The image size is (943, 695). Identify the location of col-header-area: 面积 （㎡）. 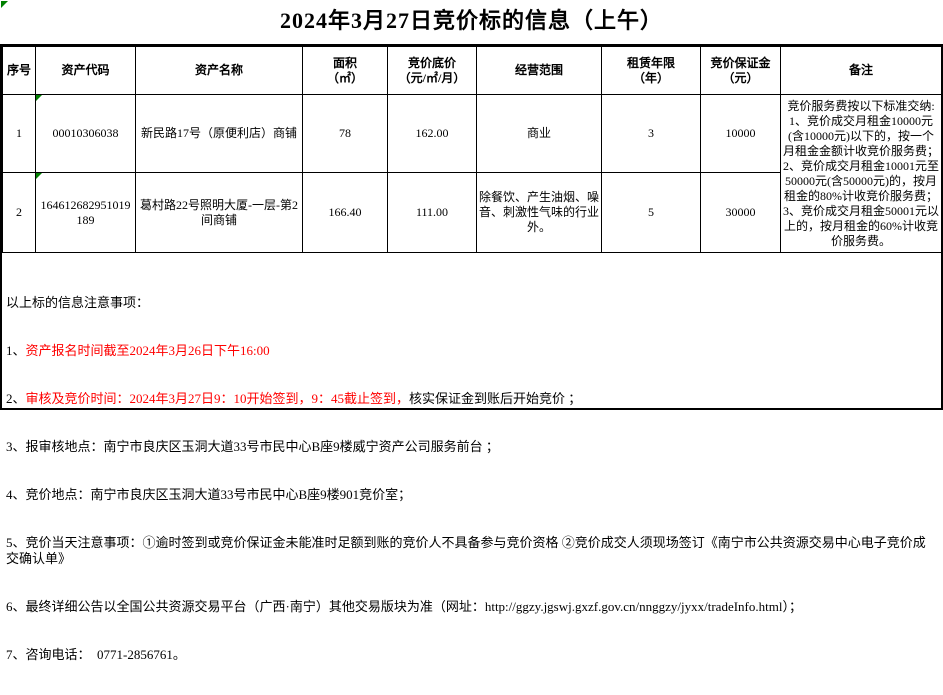
(345, 70).